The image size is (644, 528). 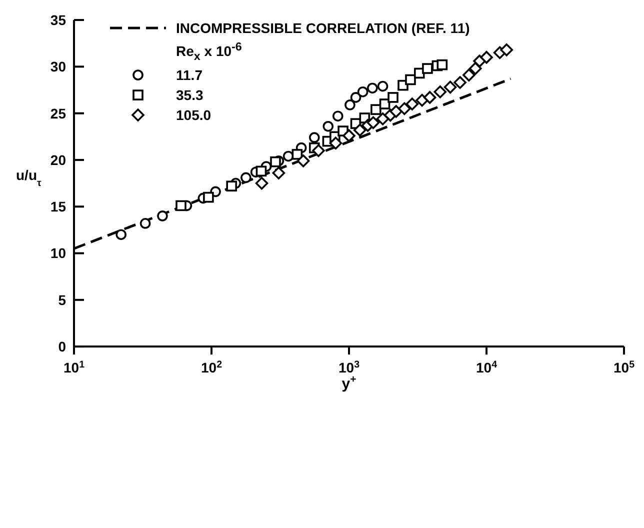 I want to click on y-tick-label: 25, so click(x=58, y=113).